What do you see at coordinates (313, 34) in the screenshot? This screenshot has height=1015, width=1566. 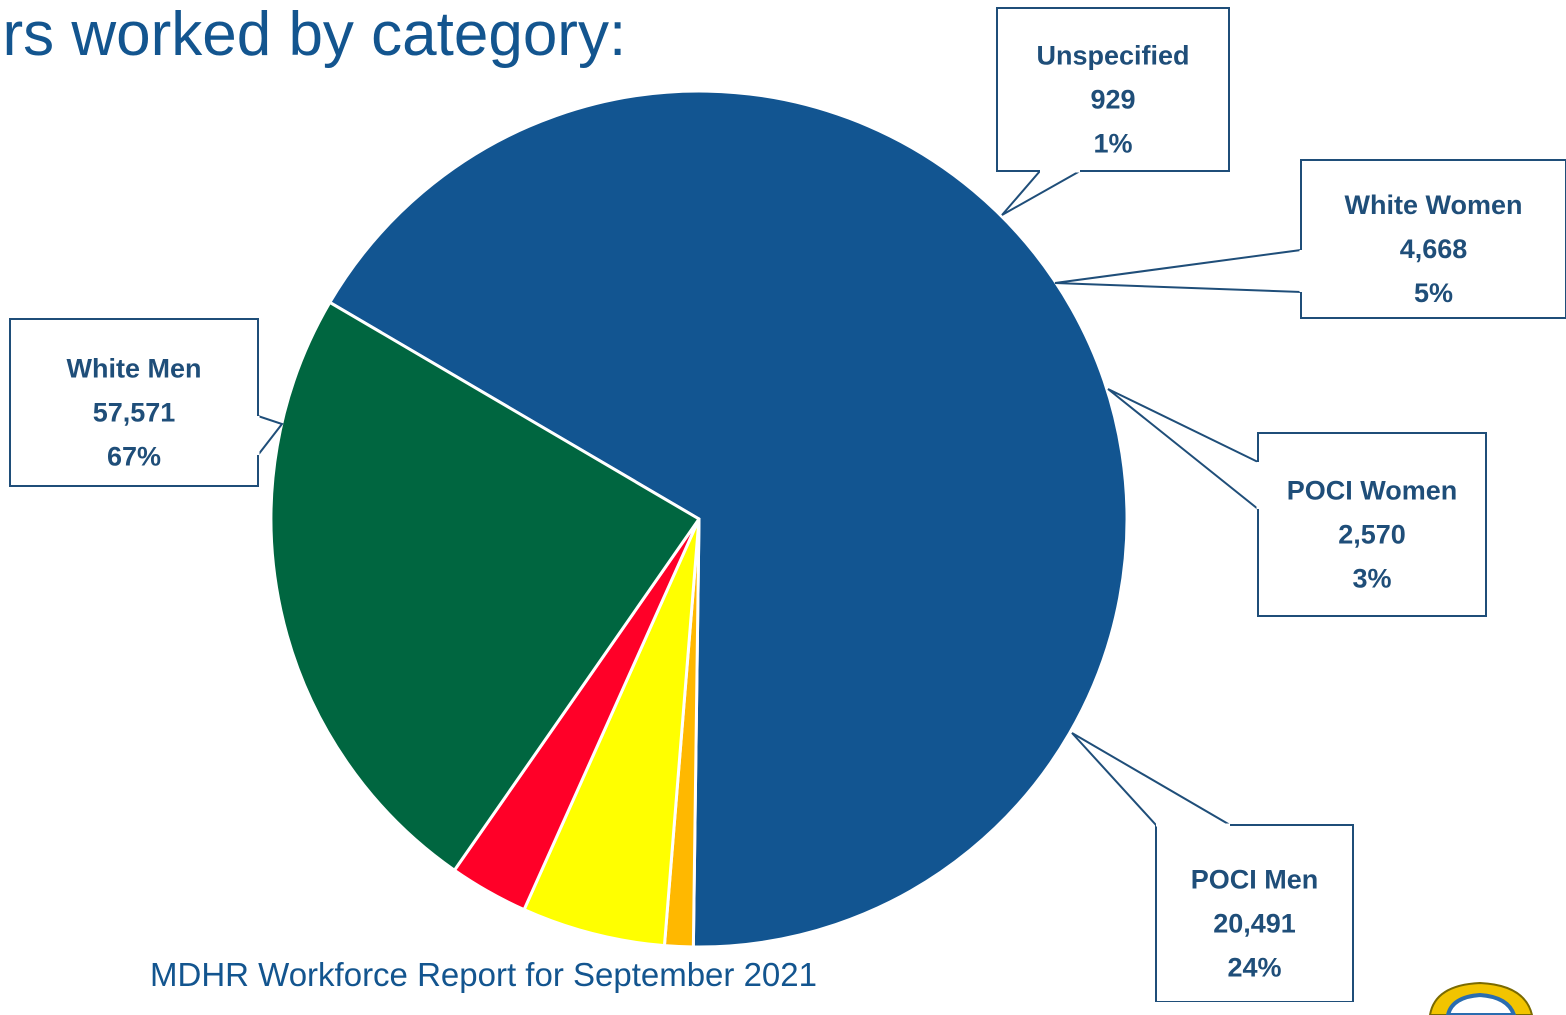 I see `page-title: urs worked by category:` at bounding box center [313, 34].